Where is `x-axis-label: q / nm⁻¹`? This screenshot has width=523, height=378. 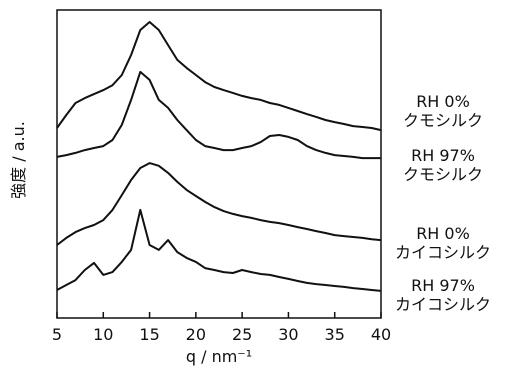 x-axis-label: q / nm⁻¹ is located at coordinates (219, 356).